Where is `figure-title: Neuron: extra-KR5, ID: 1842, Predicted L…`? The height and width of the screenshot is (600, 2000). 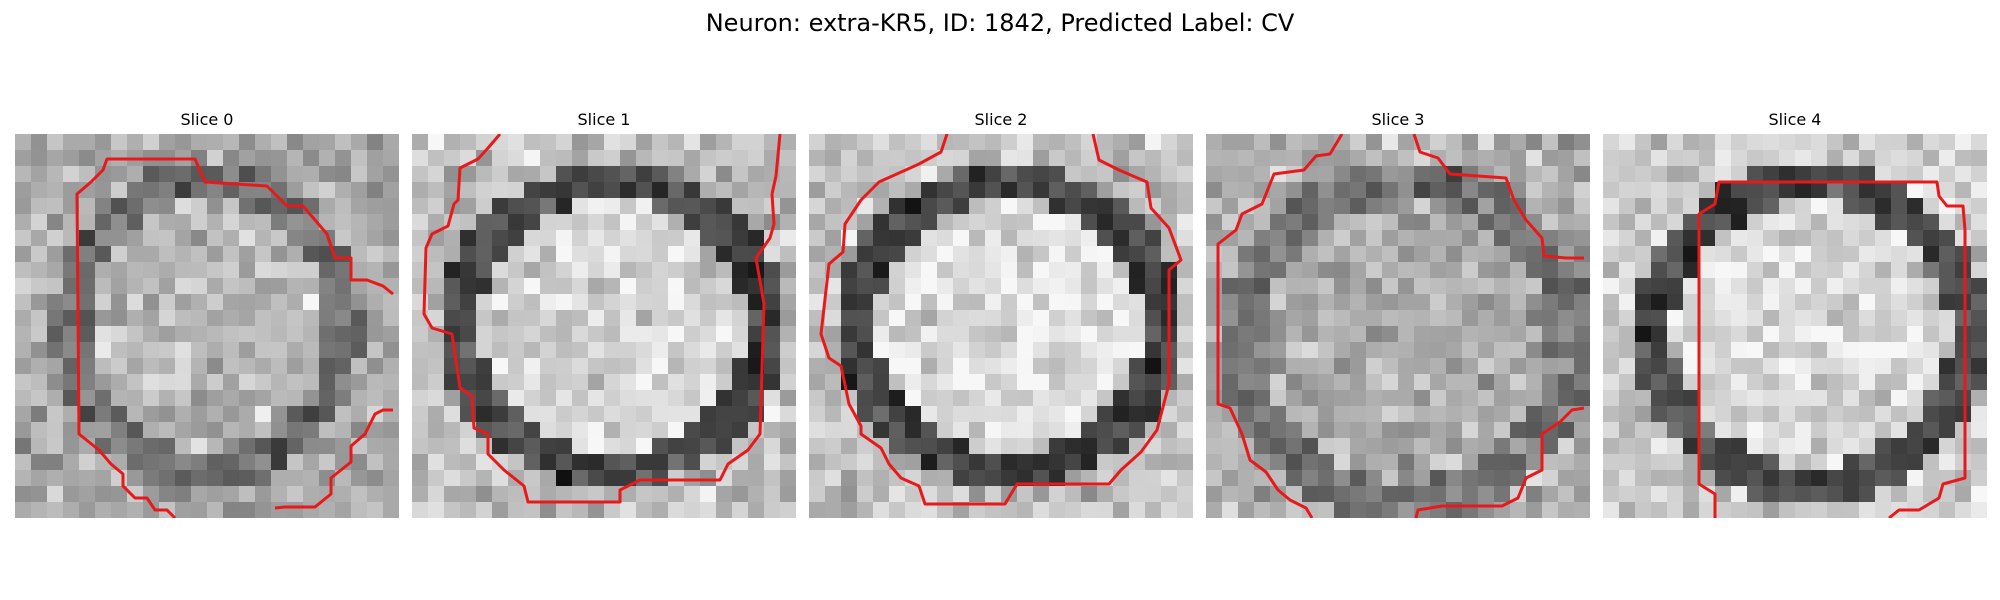 figure-title: Neuron: extra-KR5, ID: 1842, Predicted L… is located at coordinates (1000, 23).